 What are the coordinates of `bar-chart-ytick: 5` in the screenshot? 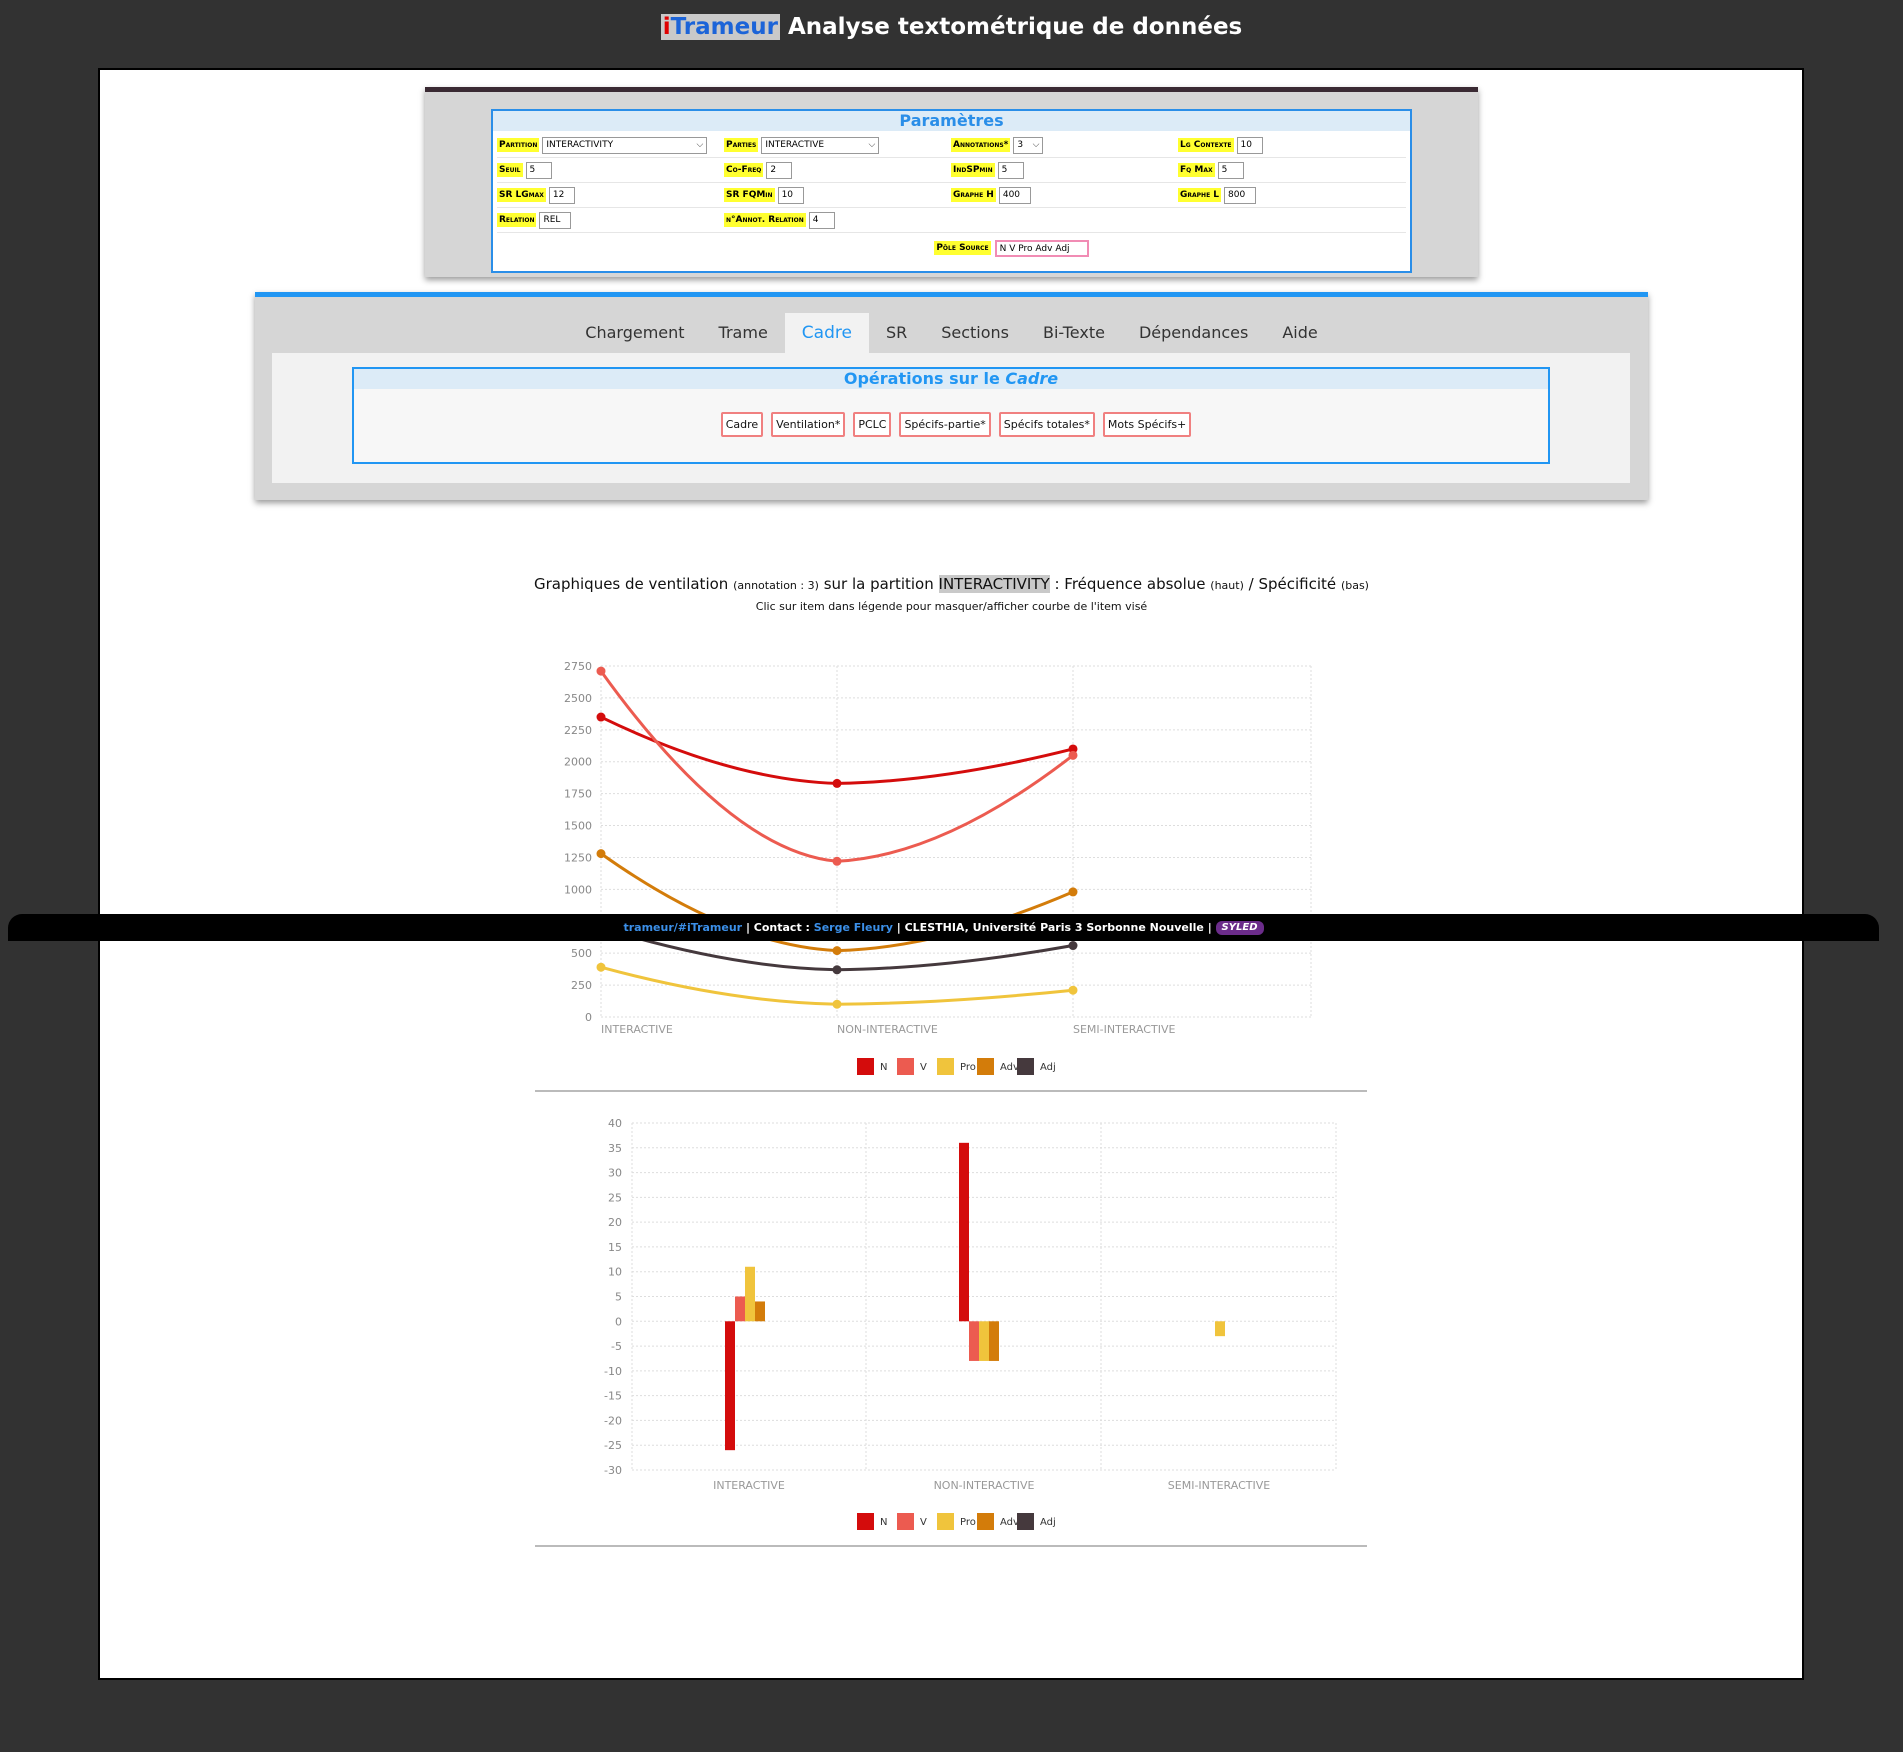 It's located at (618, 1297).